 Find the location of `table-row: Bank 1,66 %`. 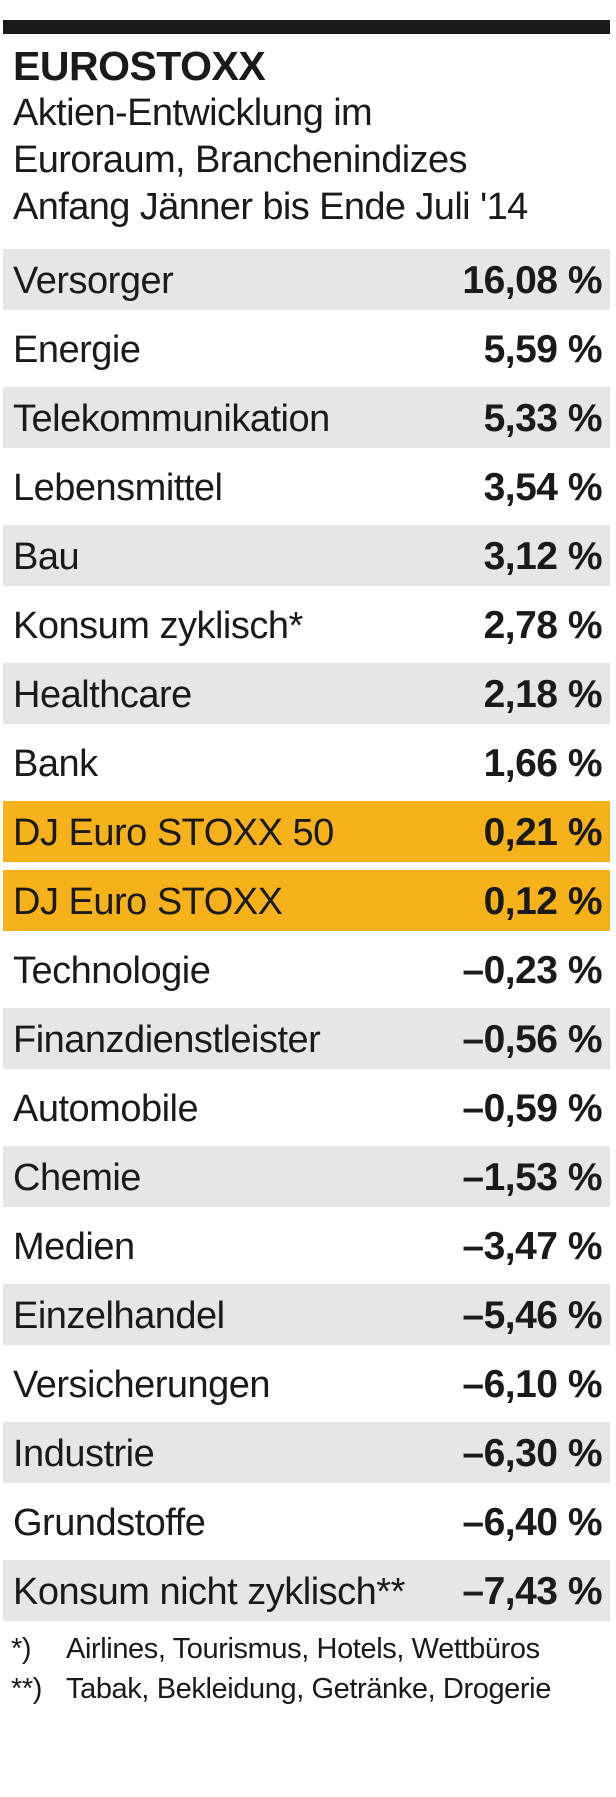

table-row: Bank 1,66 % is located at coordinates (306, 762).